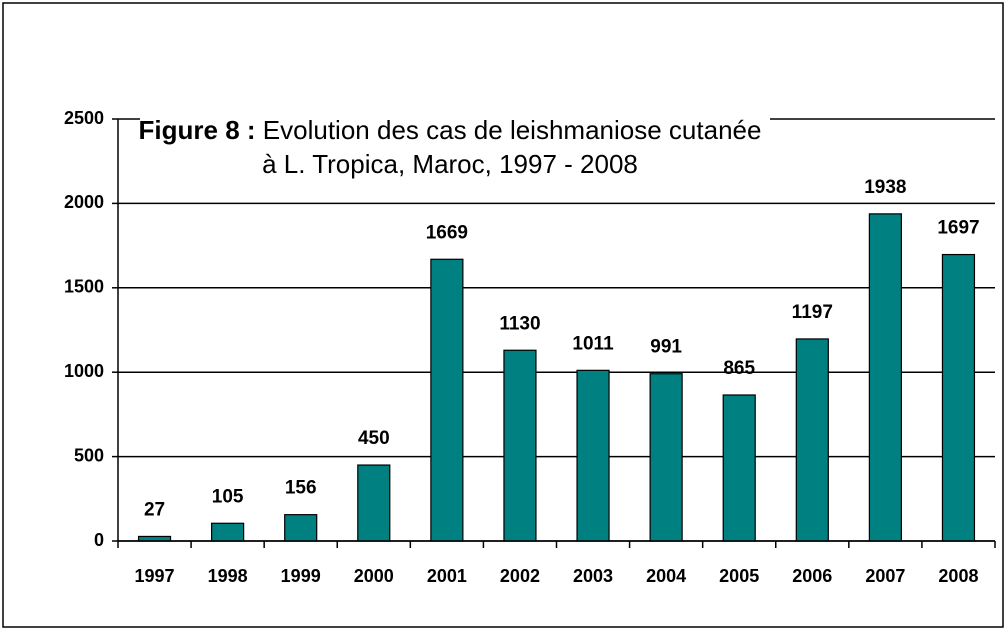  Describe the element at coordinates (593, 343) in the screenshot. I see `value-label: 1011` at that location.